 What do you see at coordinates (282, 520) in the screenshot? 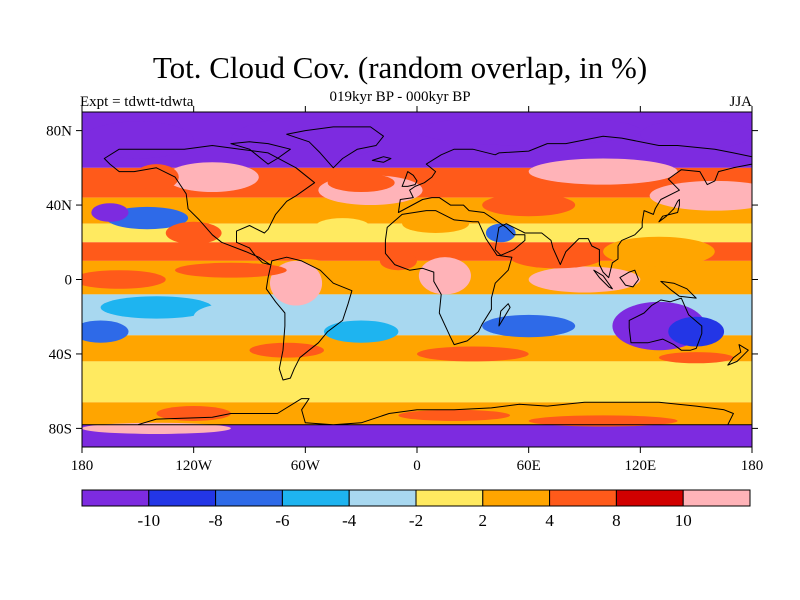
I see `colorbar-label: -6` at bounding box center [282, 520].